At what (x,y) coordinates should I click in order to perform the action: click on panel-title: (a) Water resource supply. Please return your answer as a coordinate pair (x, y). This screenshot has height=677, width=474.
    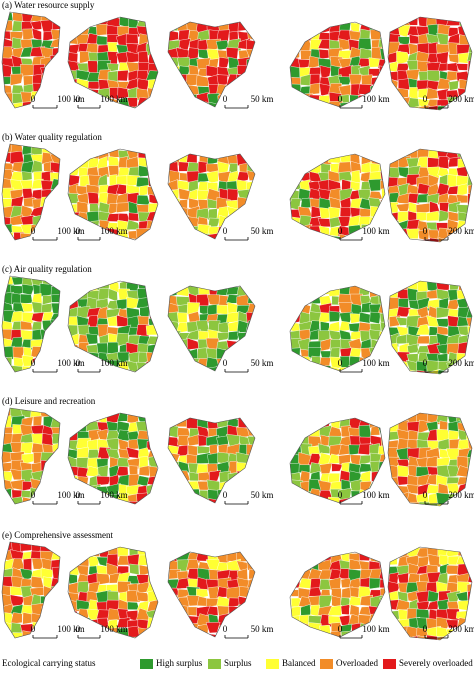
    Looking at the image, I should click on (48, 5).